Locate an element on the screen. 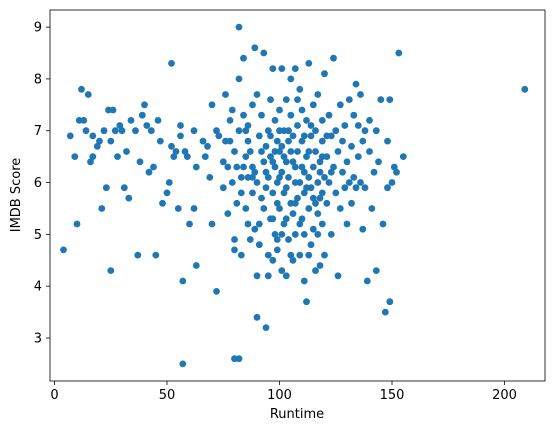 Image resolution: width=554 pixels, height=432 pixels. x-tick-label: 0 is located at coordinates (54, 395).